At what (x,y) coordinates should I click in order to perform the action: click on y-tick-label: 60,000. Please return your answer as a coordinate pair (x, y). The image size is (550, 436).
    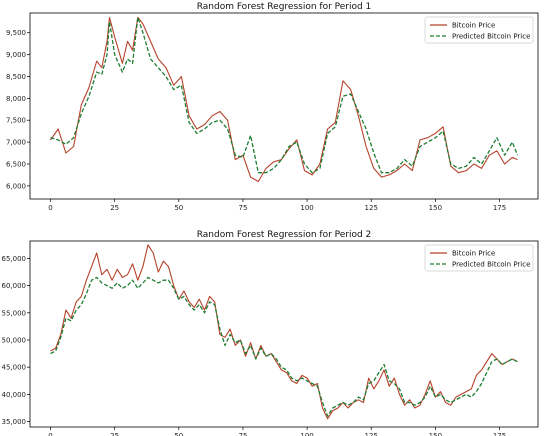
    Looking at the image, I should click on (14, 286).